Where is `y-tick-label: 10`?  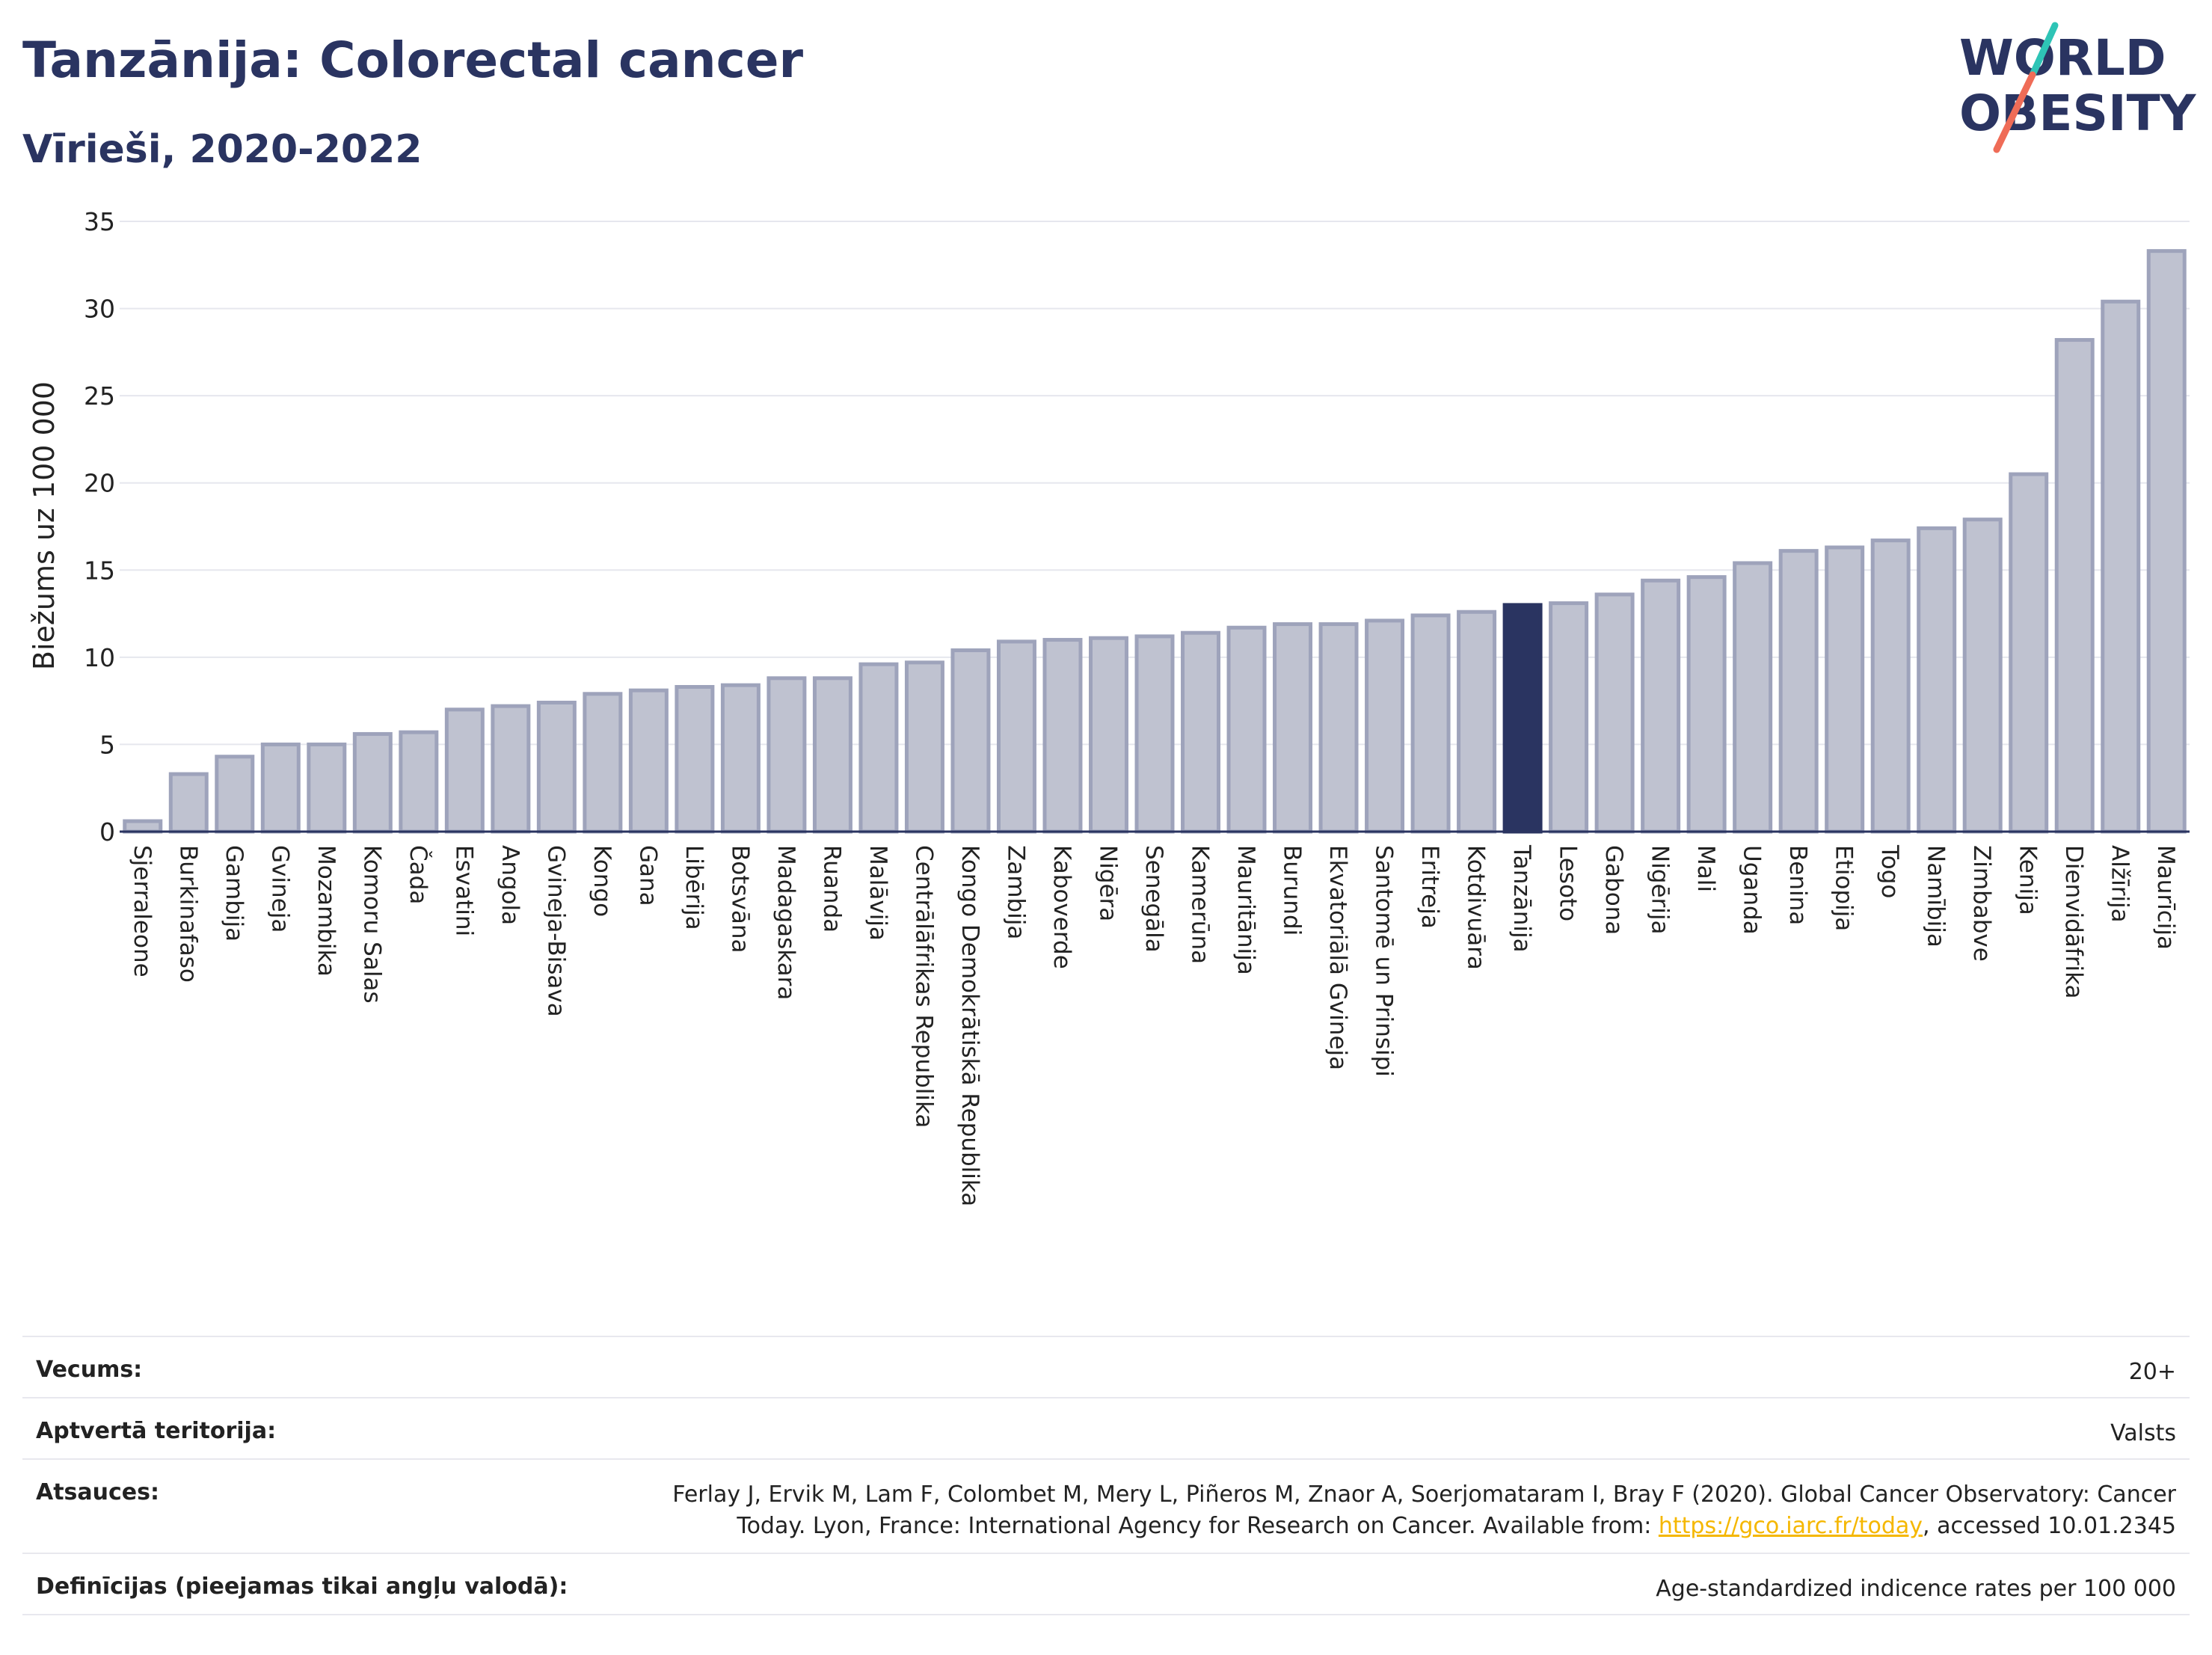 y-tick-label: 10 is located at coordinates (99, 657).